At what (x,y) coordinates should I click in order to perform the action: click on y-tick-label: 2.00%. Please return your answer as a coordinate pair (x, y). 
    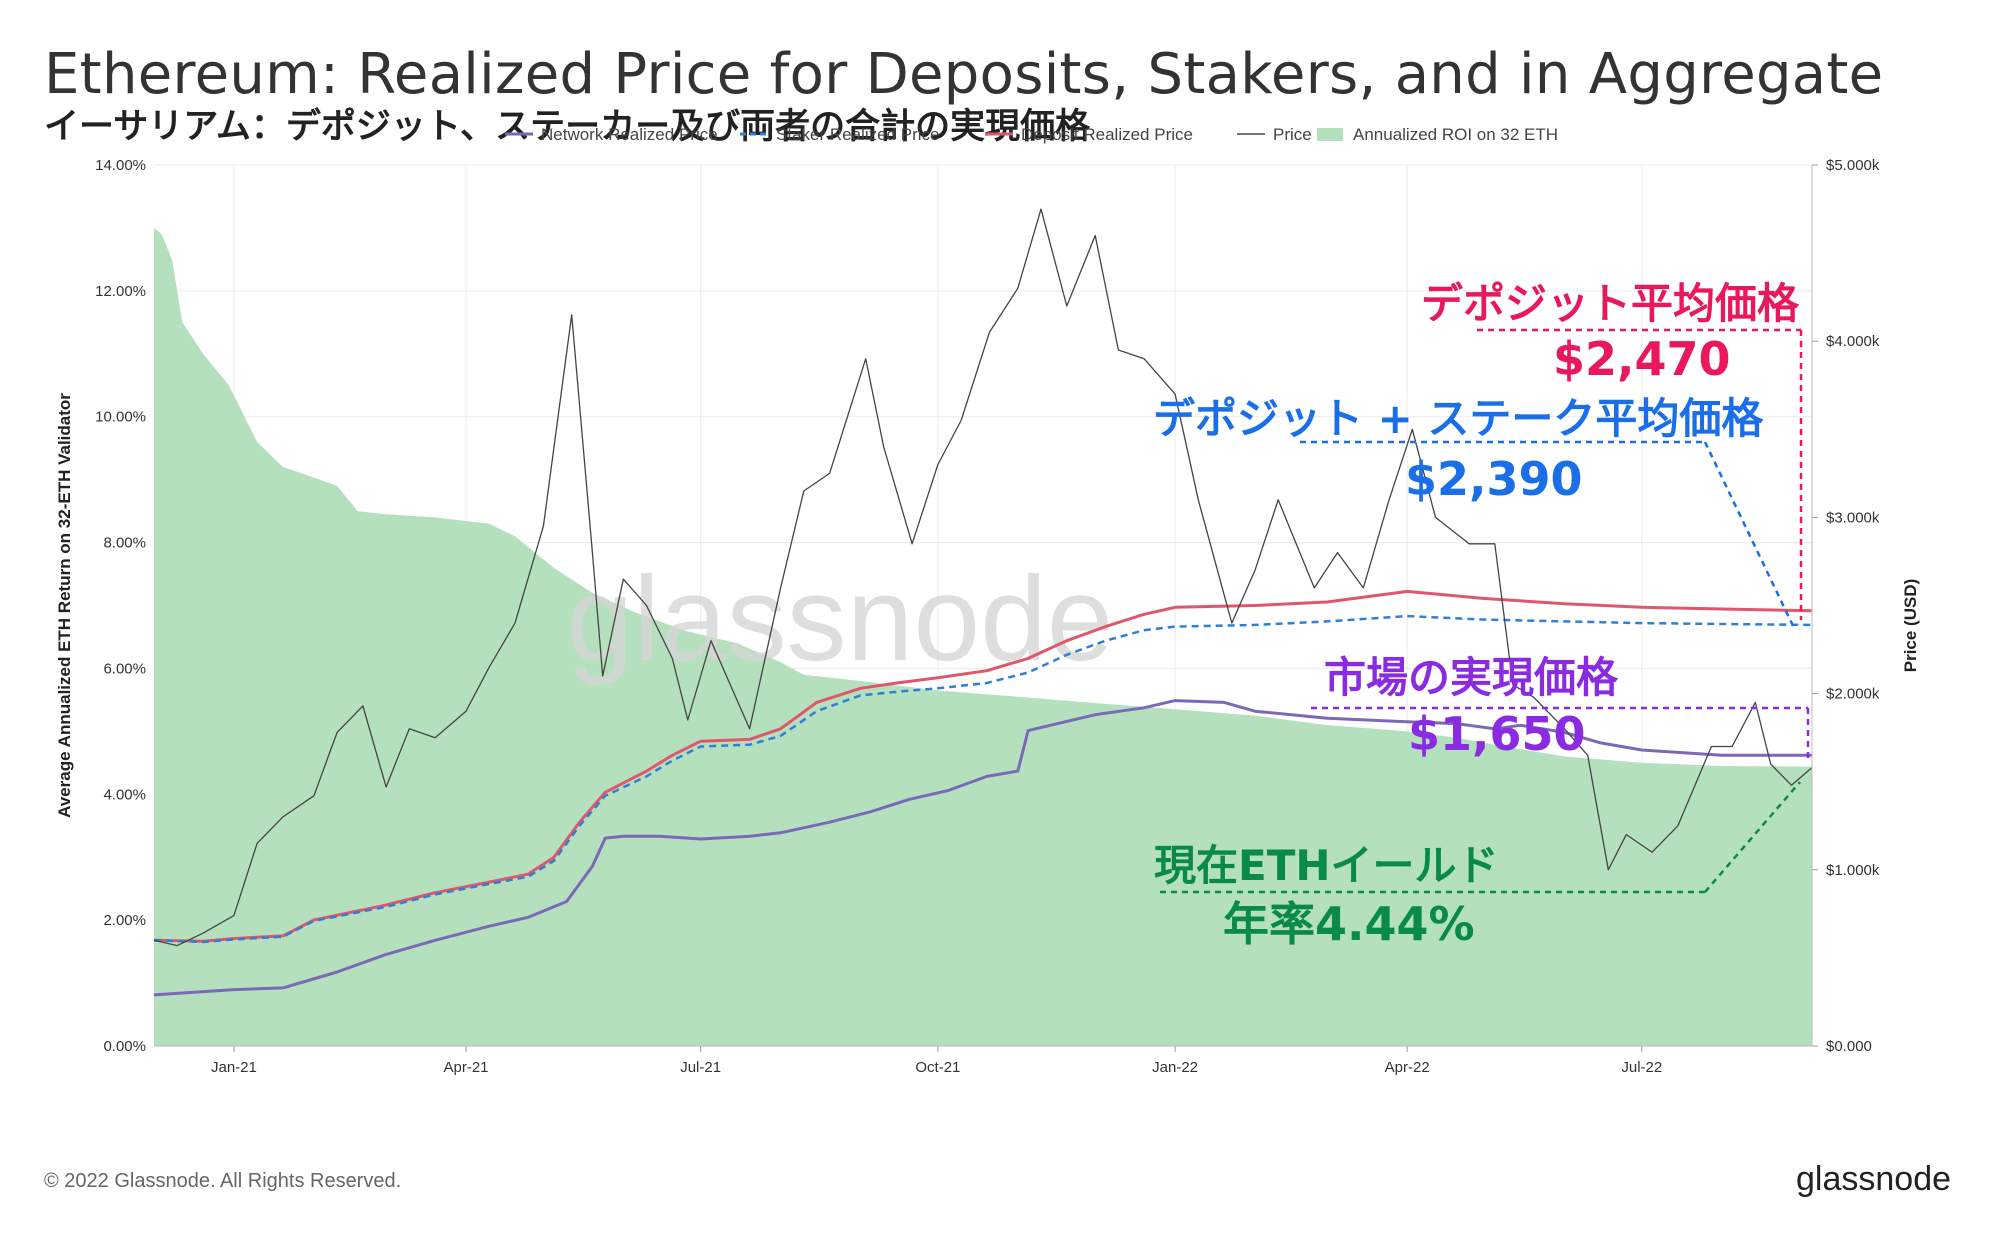
    Looking at the image, I should click on (124, 920).